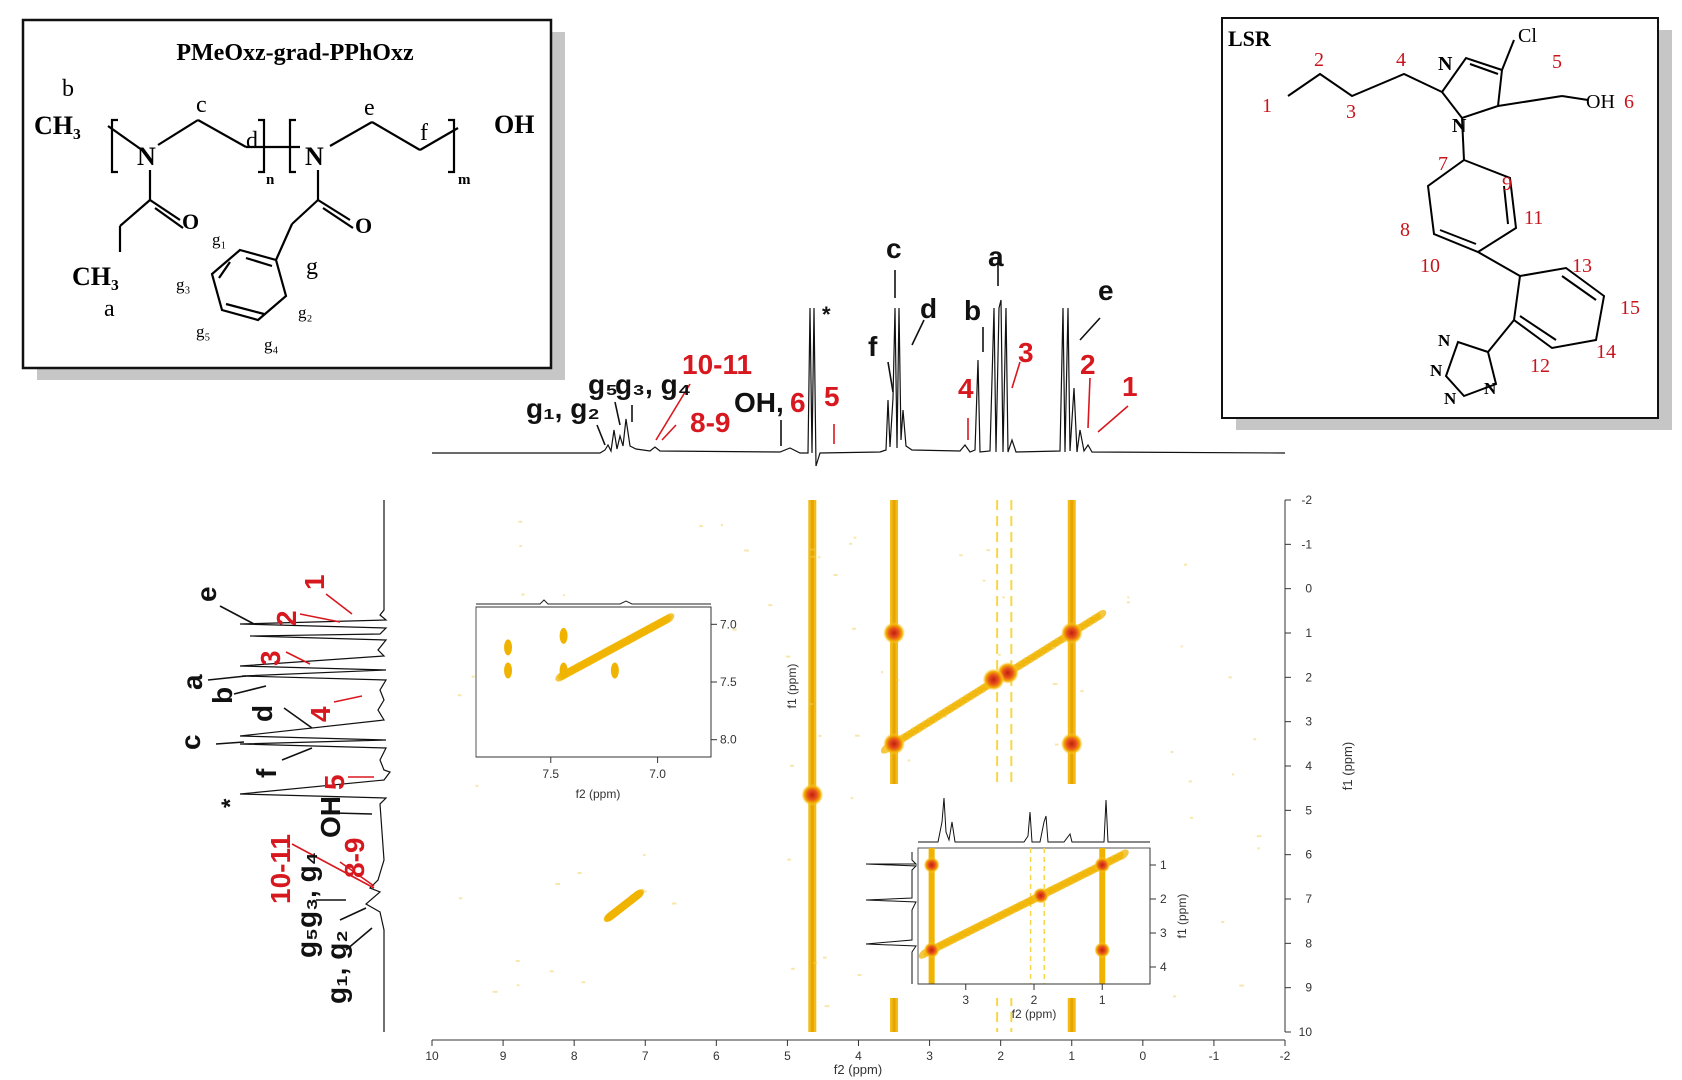 The image size is (1682, 1080). What do you see at coordinates (728, 682) in the screenshot?
I see `inset1-ytick-label-7.5: 7.5` at bounding box center [728, 682].